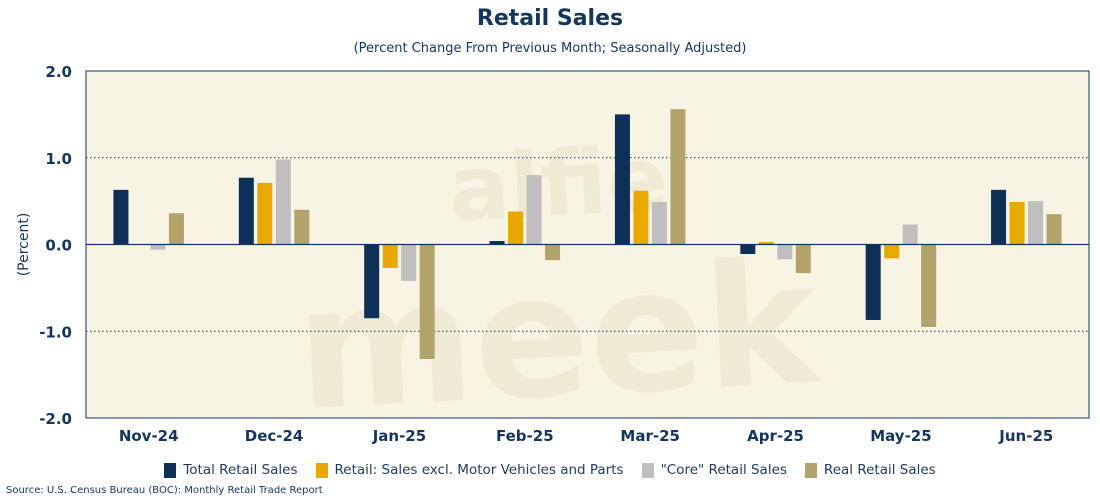 The width and height of the screenshot is (1100, 500). Describe the element at coordinates (650, 436) in the screenshot. I see `x-tick-label: Mar-25` at that location.